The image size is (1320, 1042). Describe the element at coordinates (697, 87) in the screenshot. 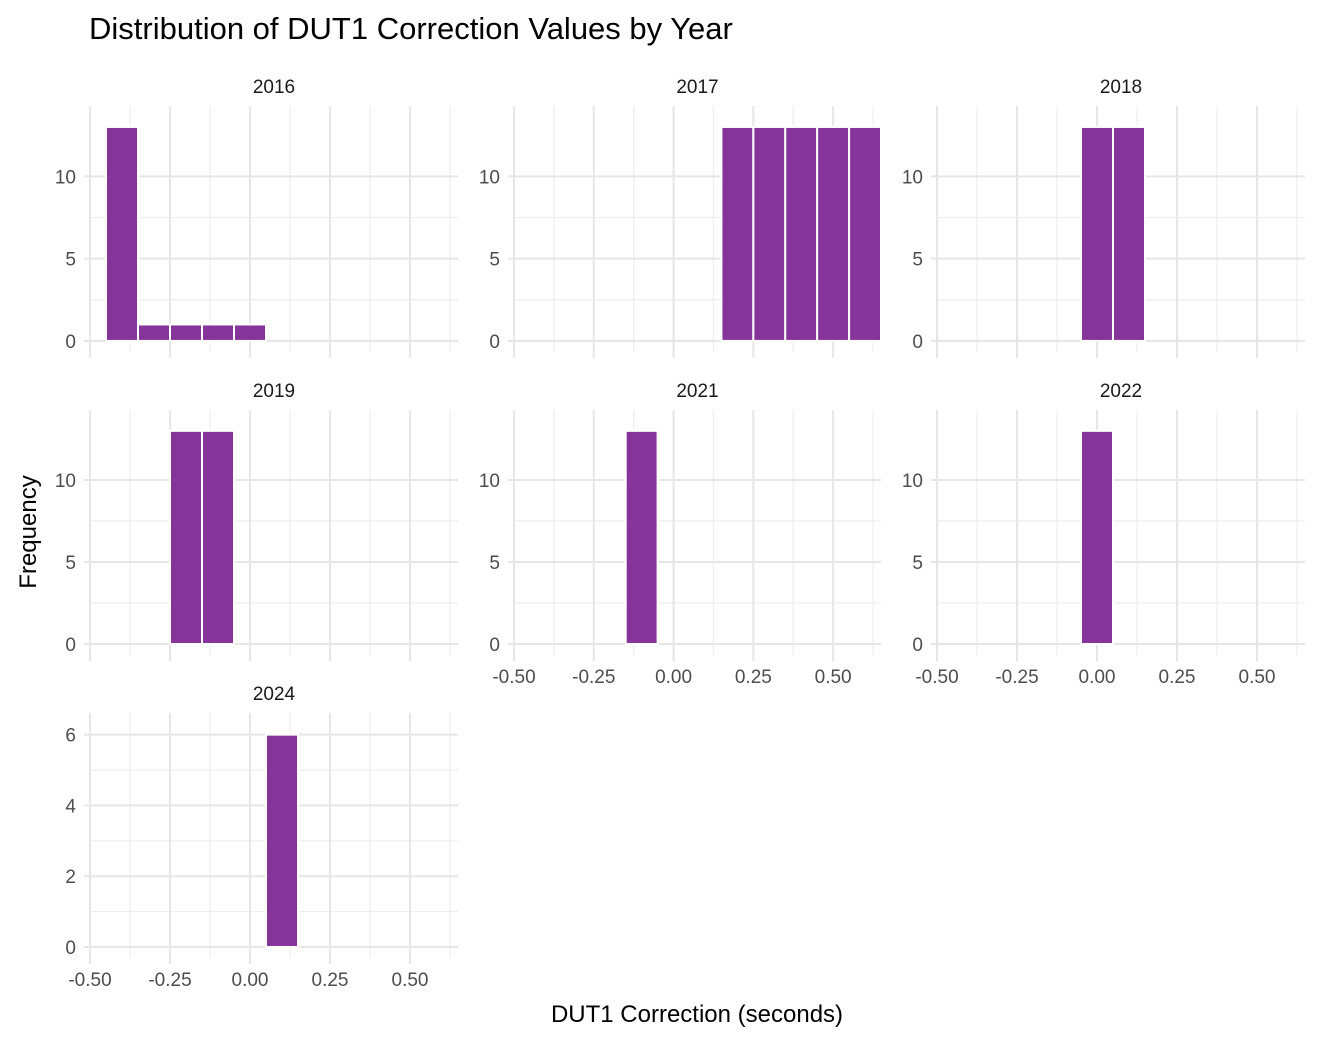

I see `facet-strip-label: 2017` at that location.